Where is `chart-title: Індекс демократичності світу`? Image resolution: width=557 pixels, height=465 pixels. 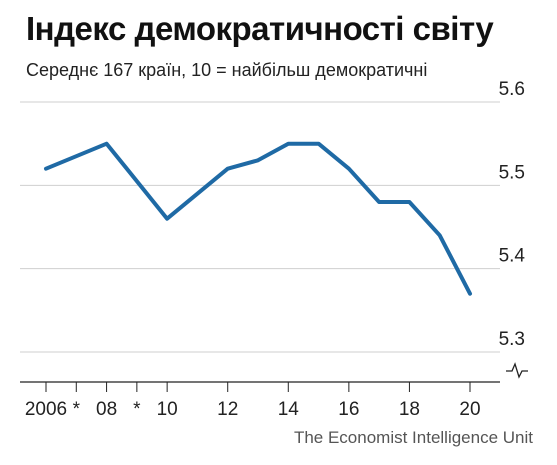
chart-title: Індекс демократичності світу is located at coordinates (260, 28).